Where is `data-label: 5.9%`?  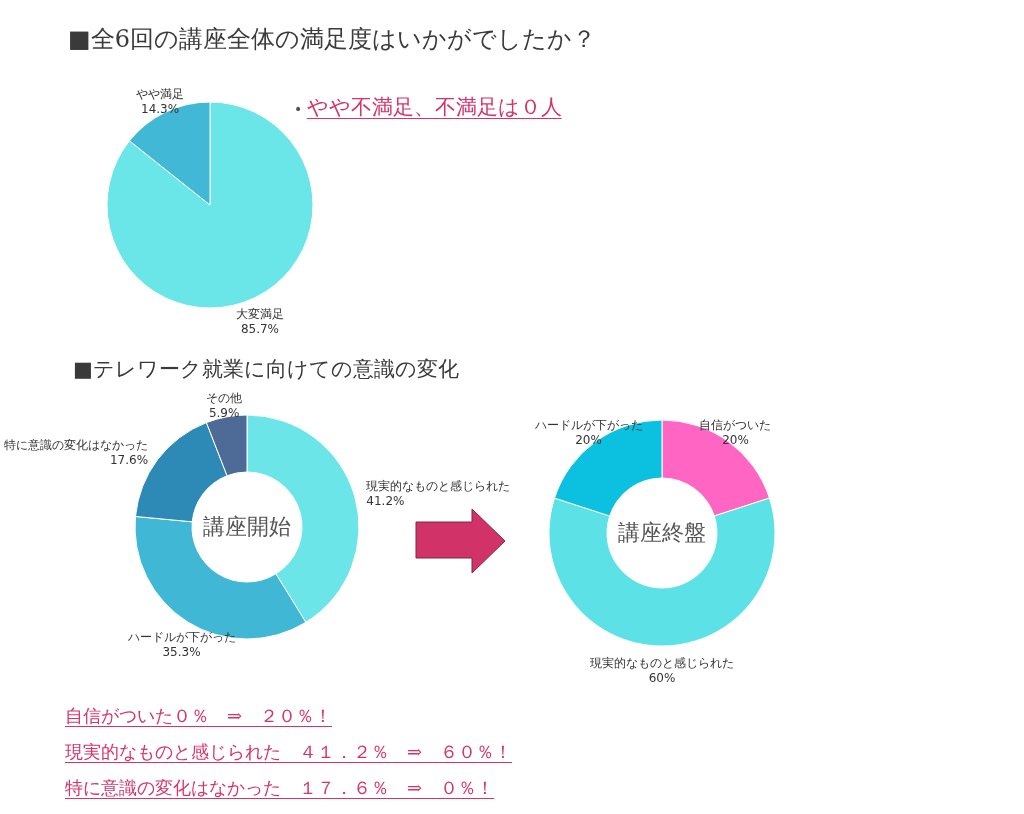 data-label: 5.9% is located at coordinates (224, 413).